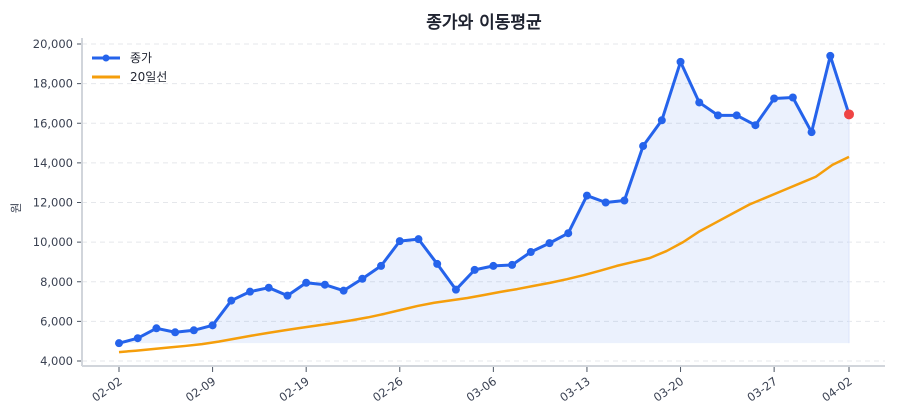 Image resolution: width=900 pixels, height=420 pixels. Describe the element at coordinates (387, 389) in the screenshot. I see `x-tick-label: 02-26` at that location.